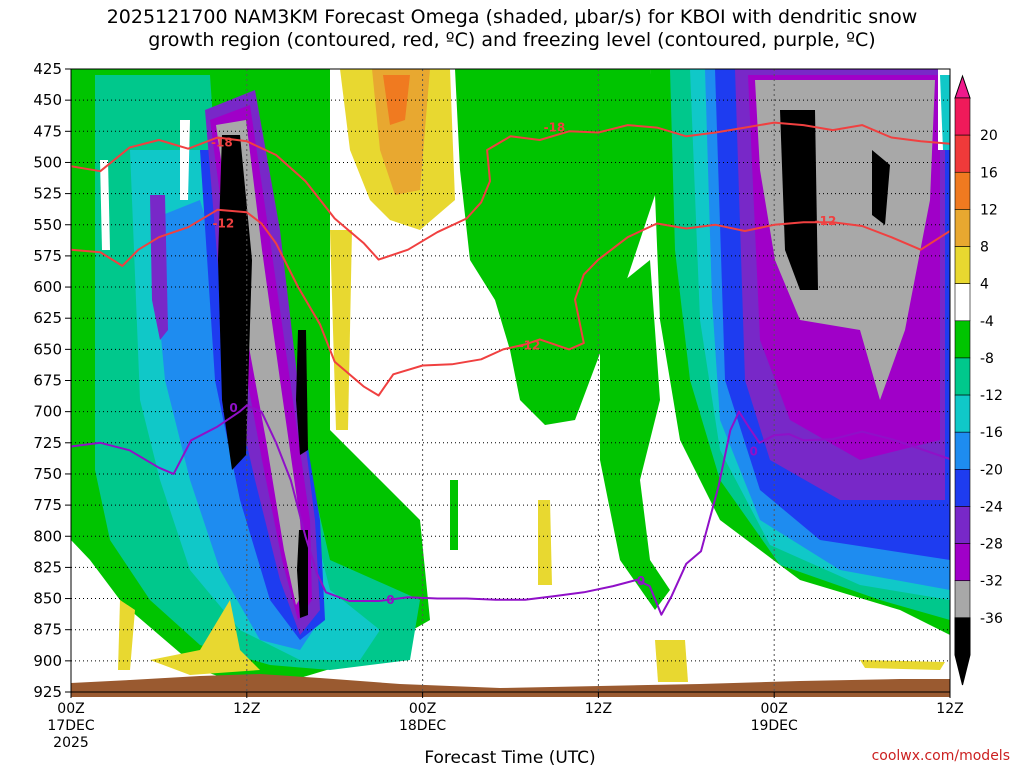 This screenshot has width=1024, height=768. Describe the element at coordinates (47, 661) in the screenshot. I see `y-tick-label: 900` at that location.